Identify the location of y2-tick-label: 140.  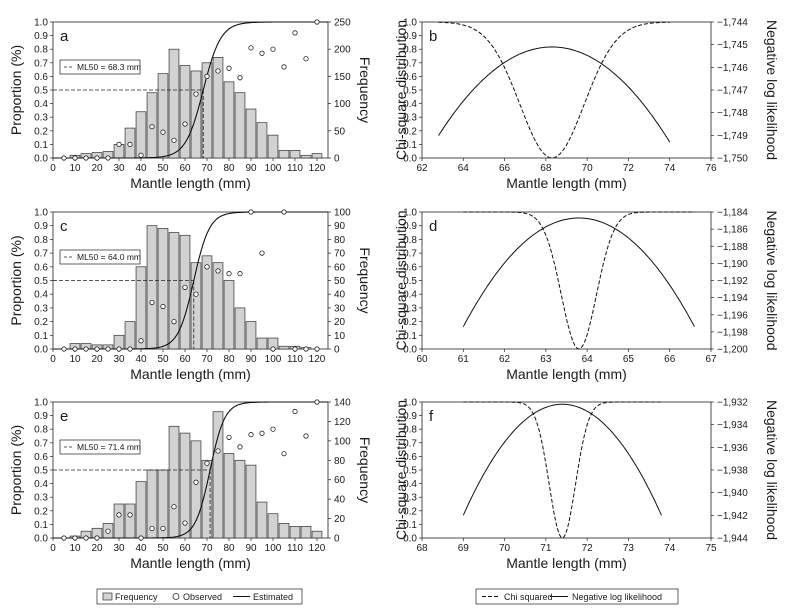
(342, 403).